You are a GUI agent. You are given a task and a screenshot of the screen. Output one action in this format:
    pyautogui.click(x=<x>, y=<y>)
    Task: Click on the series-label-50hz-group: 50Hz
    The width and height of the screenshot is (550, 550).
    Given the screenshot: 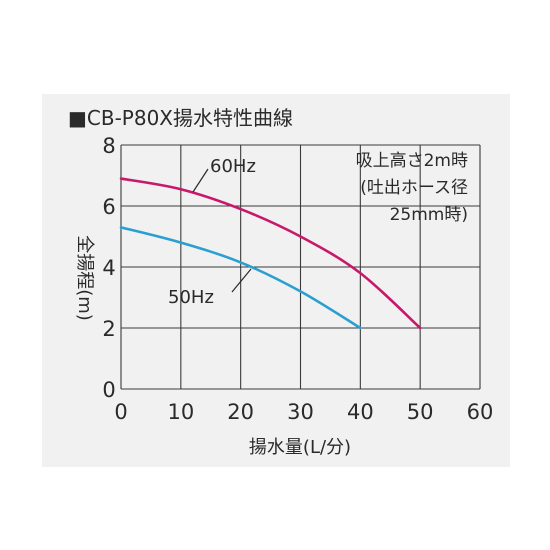 What is the action you would take?
    pyautogui.click(x=210, y=288)
    